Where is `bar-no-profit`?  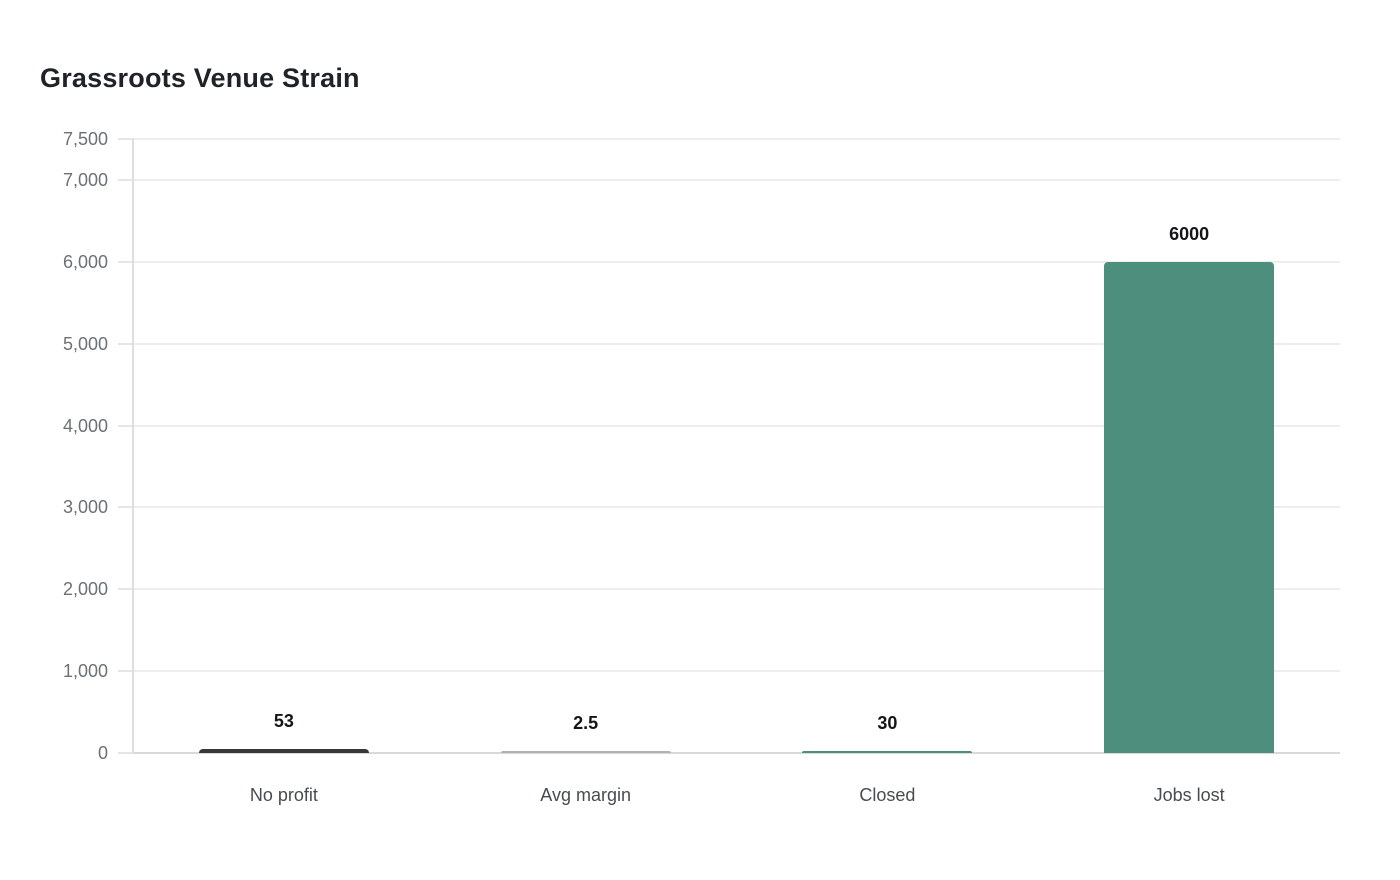
bar-no-profit is located at coordinates (283, 750).